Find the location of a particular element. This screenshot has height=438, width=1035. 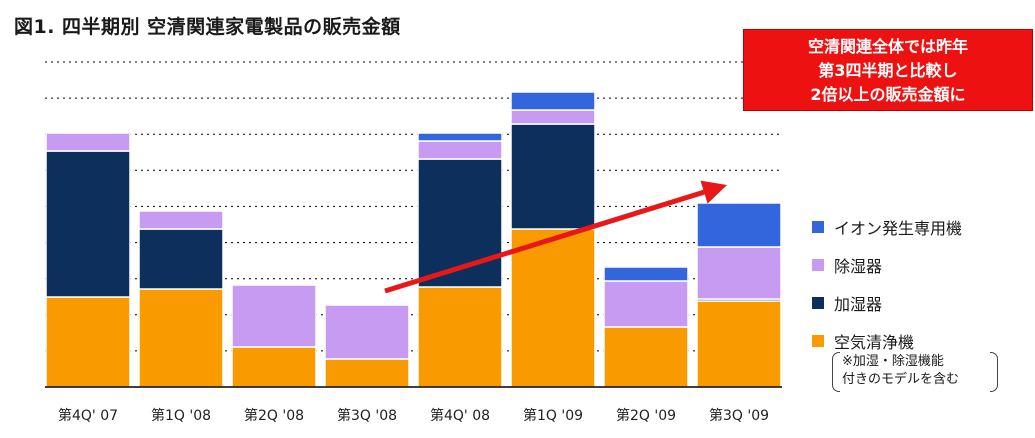

x-tick-label: 第4Q' 07 is located at coordinates (88, 415).